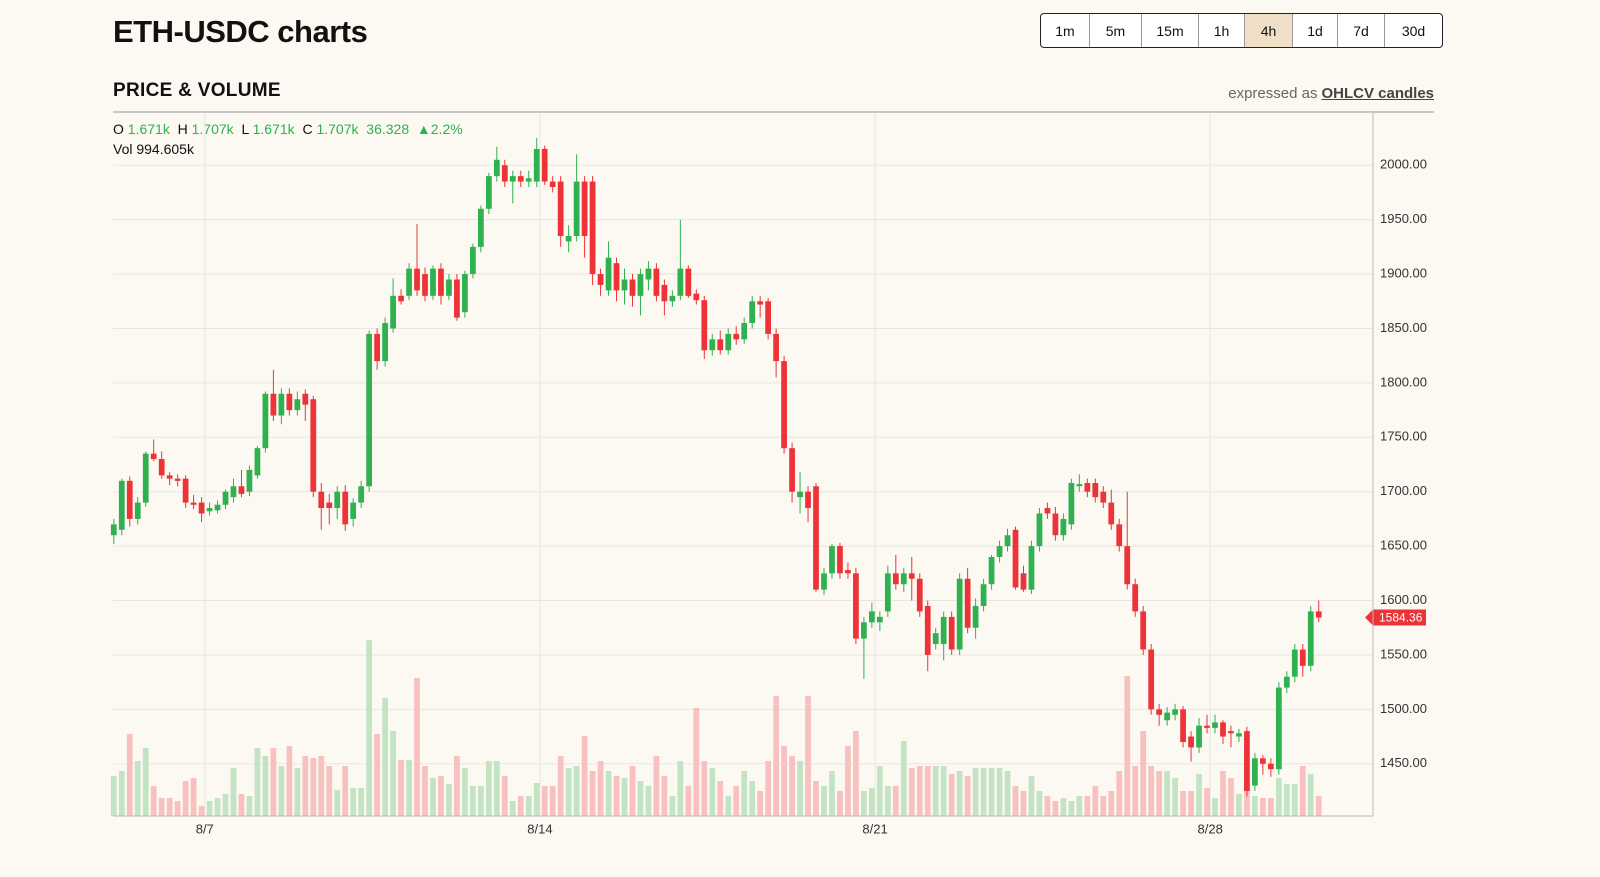 Image resolution: width=1600 pixels, height=877 pixels. I want to click on y-tick-label: 2000.00, so click(1403, 164).